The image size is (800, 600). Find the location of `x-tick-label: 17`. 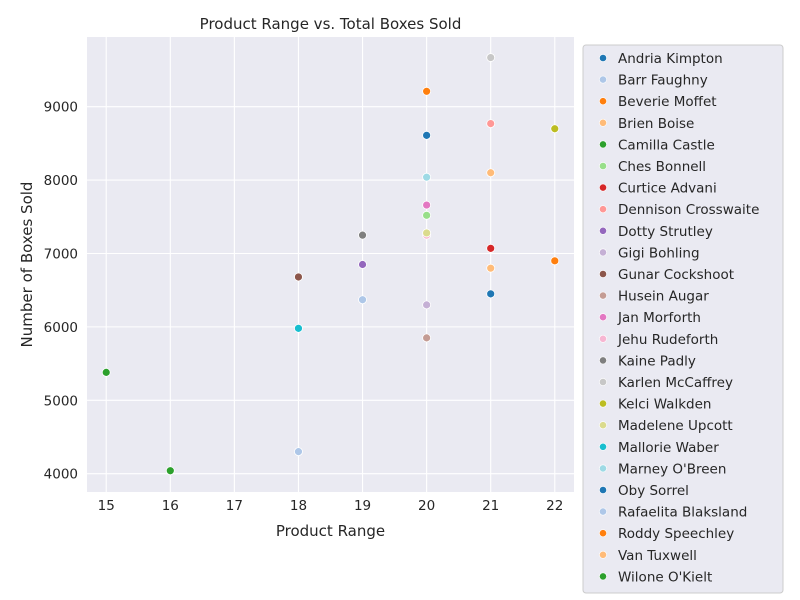

x-tick-label: 17 is located at coordinates (234, 506).